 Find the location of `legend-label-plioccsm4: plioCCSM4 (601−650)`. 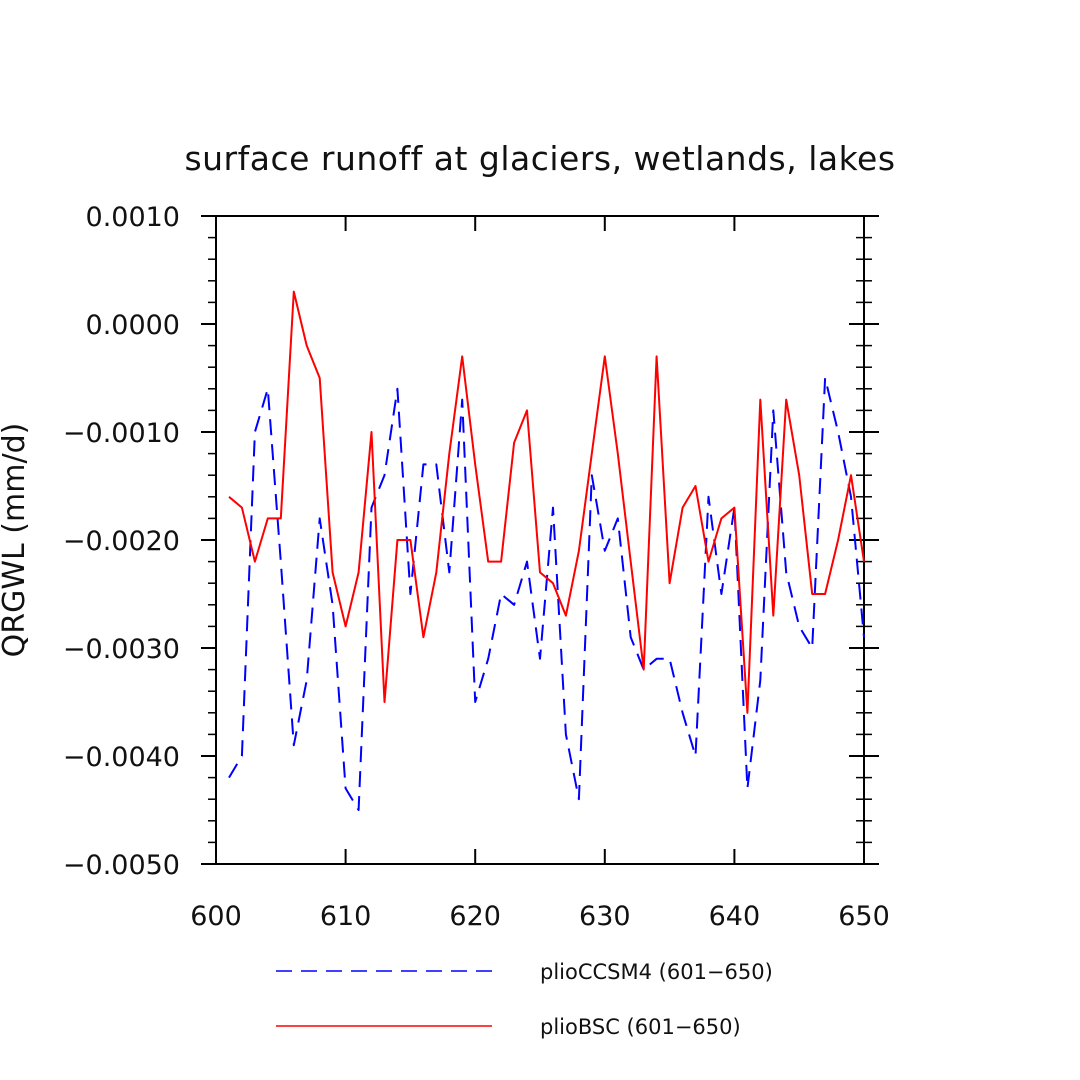

legend-label-plioccsm4: plioCCSM4 (601−650) is located at coordinates (656, 972).